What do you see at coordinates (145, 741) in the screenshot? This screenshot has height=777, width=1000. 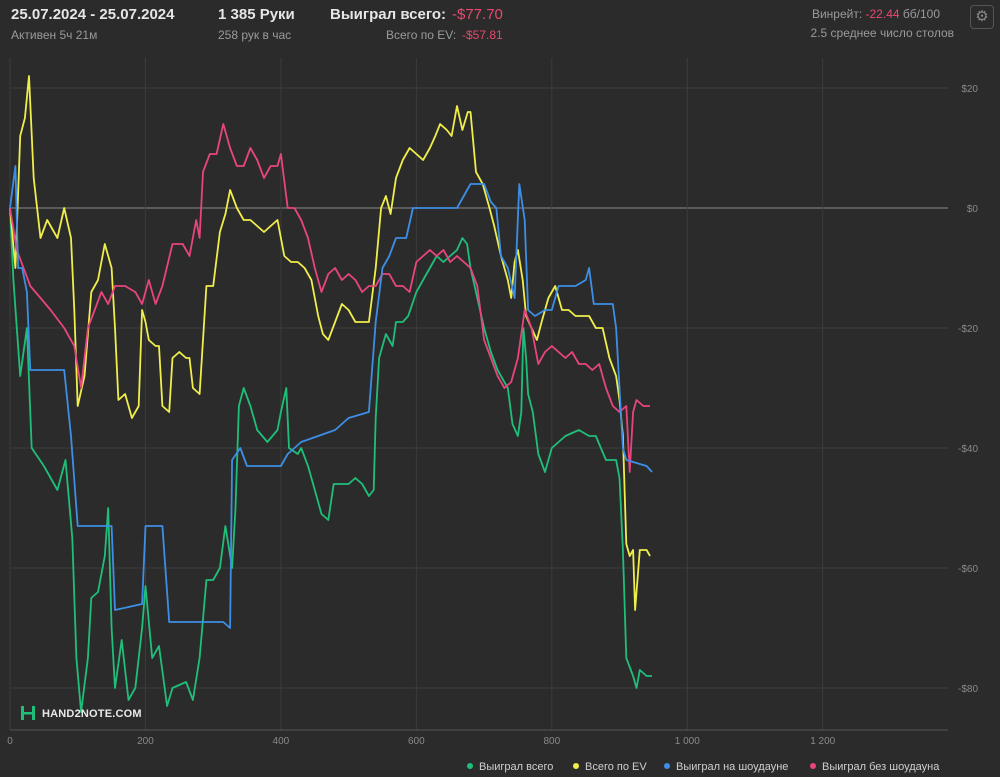 I see `x-tick-label: 200` at bounding box center [145, 741].